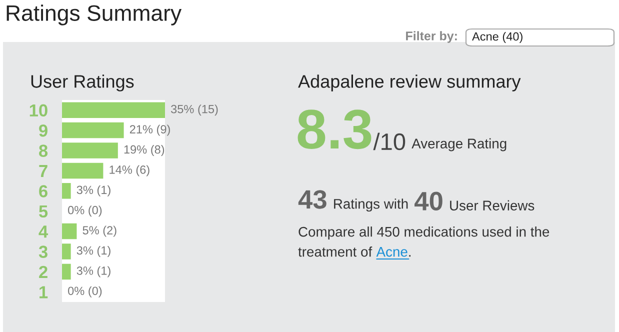 The width and height of the screenshot is (619, 332). Describe the element at coordinates (43, 232) in the screenshot. I see `y-tick-label: 4` at that location.